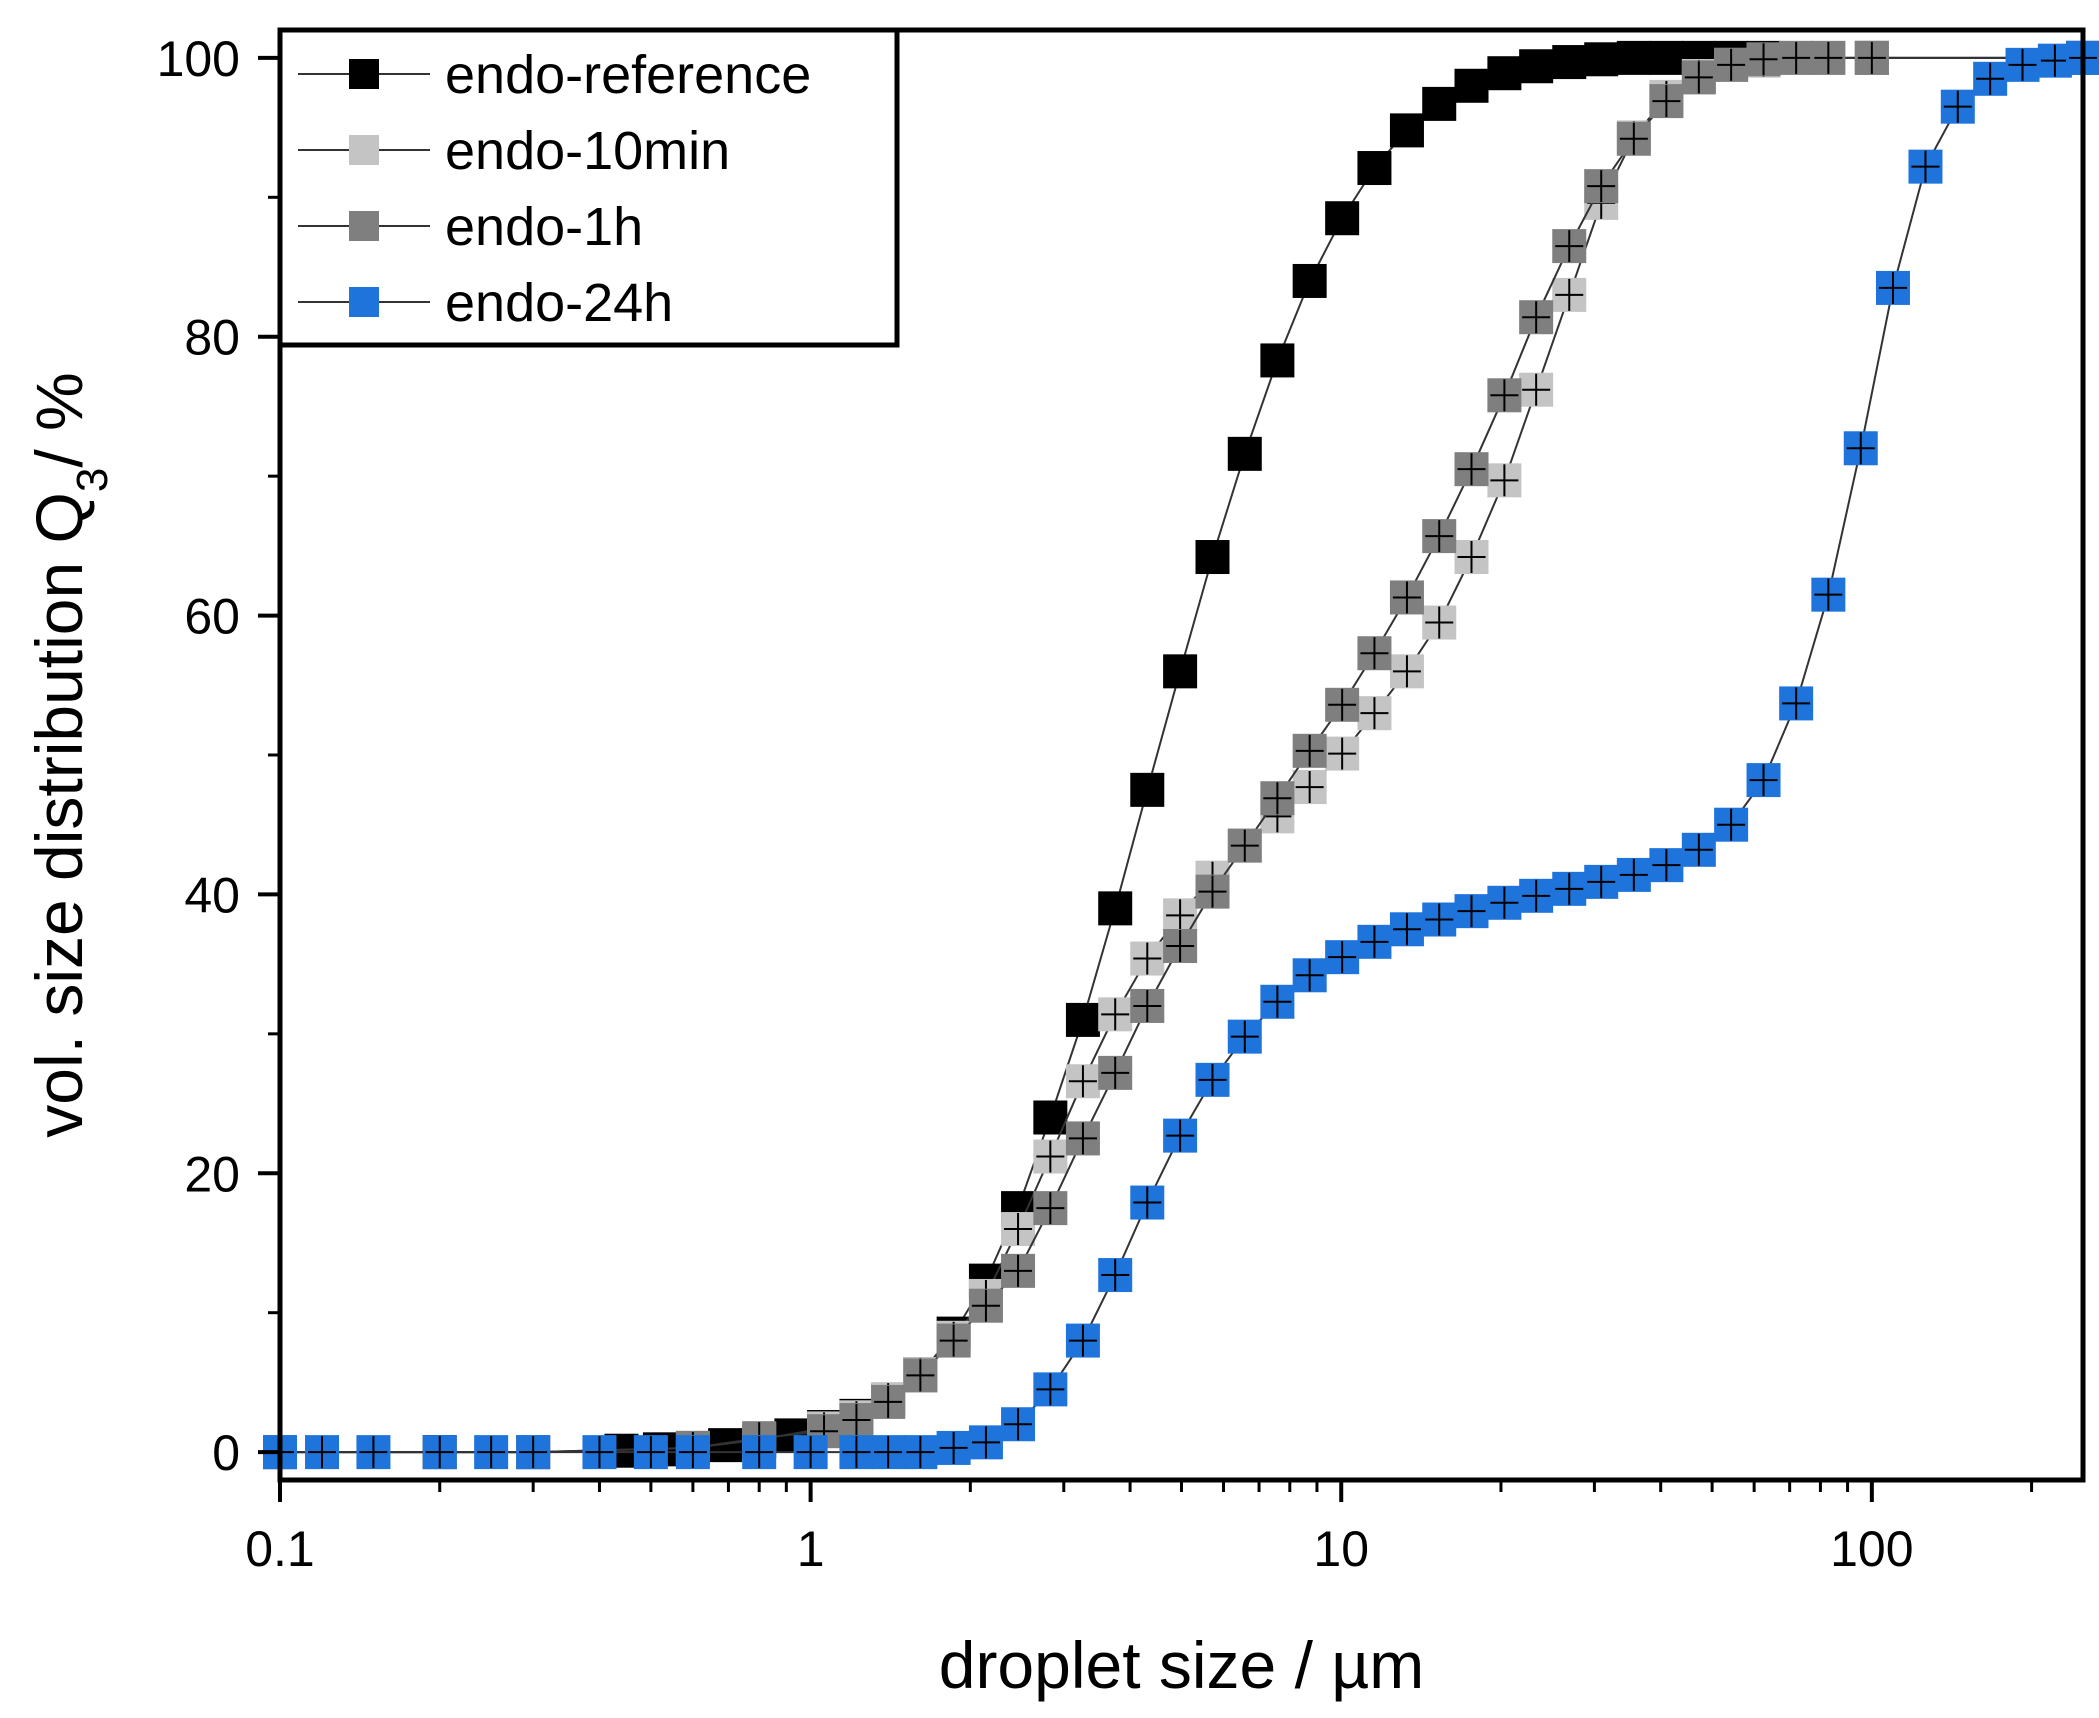  What do you see at coordinates (280, 1549) in the screenshot?
I see `x-tick-label: 0.1` at bounding box center [280, 1549].